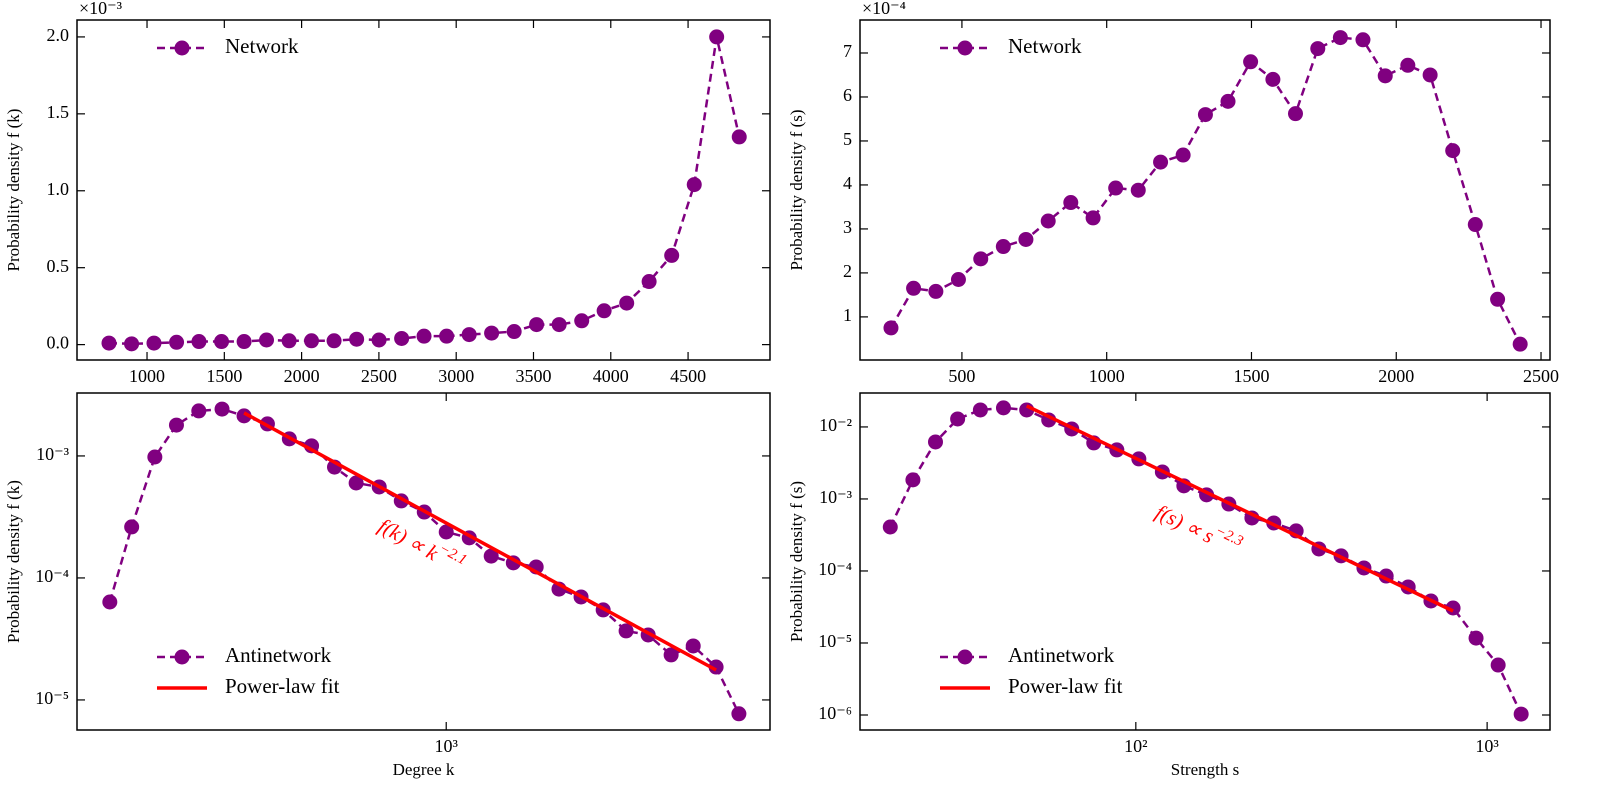 The width and height of the screenshot is (1600, 800). What do you see at coordinates (611, 376) in the screenshot?
I see `x-tick-label: 4000` at bounding box center [611, 376].